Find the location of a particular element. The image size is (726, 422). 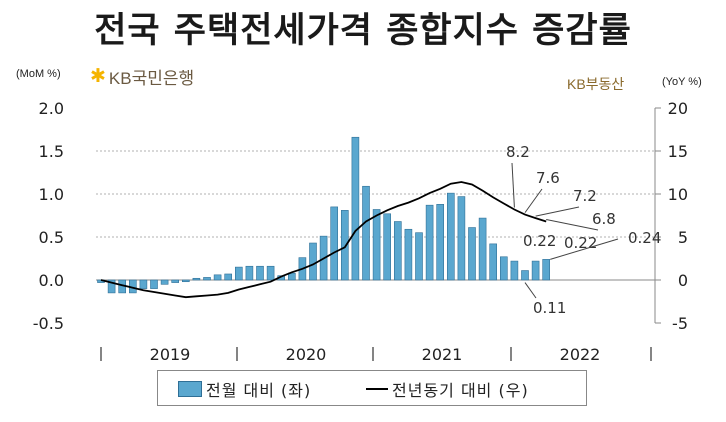

line-data-label: 6.8 is located at coordinates (604, 219).